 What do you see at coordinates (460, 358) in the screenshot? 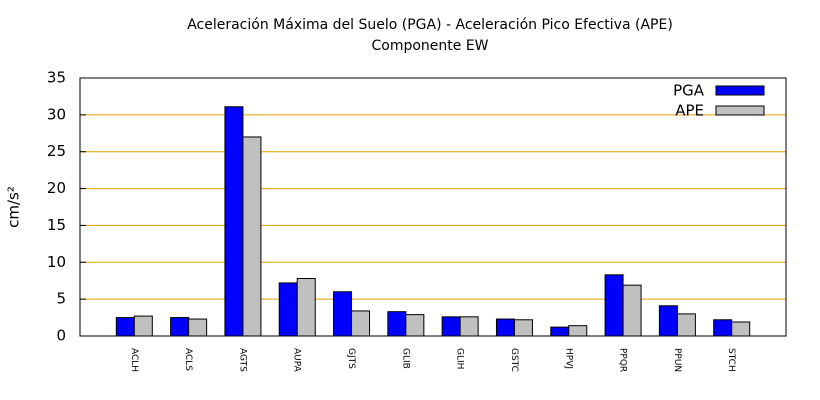
I see `x-tick-label: GLIH` at bounding box center [460, 358].